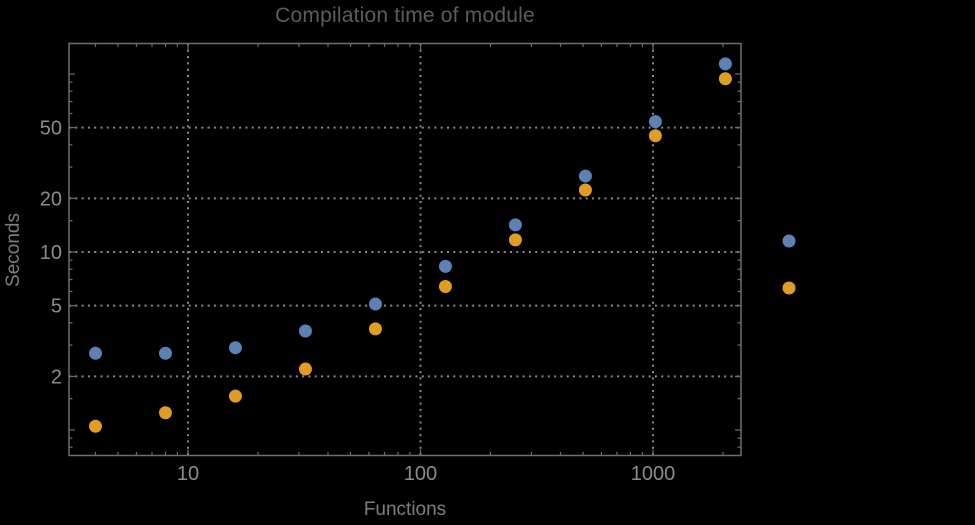 This screenshot has height=525, width=975. What do you see at coordinates (188, 474) in the screenshot?
I see `x-tick-label: 10` at bounding box center [188, 474].